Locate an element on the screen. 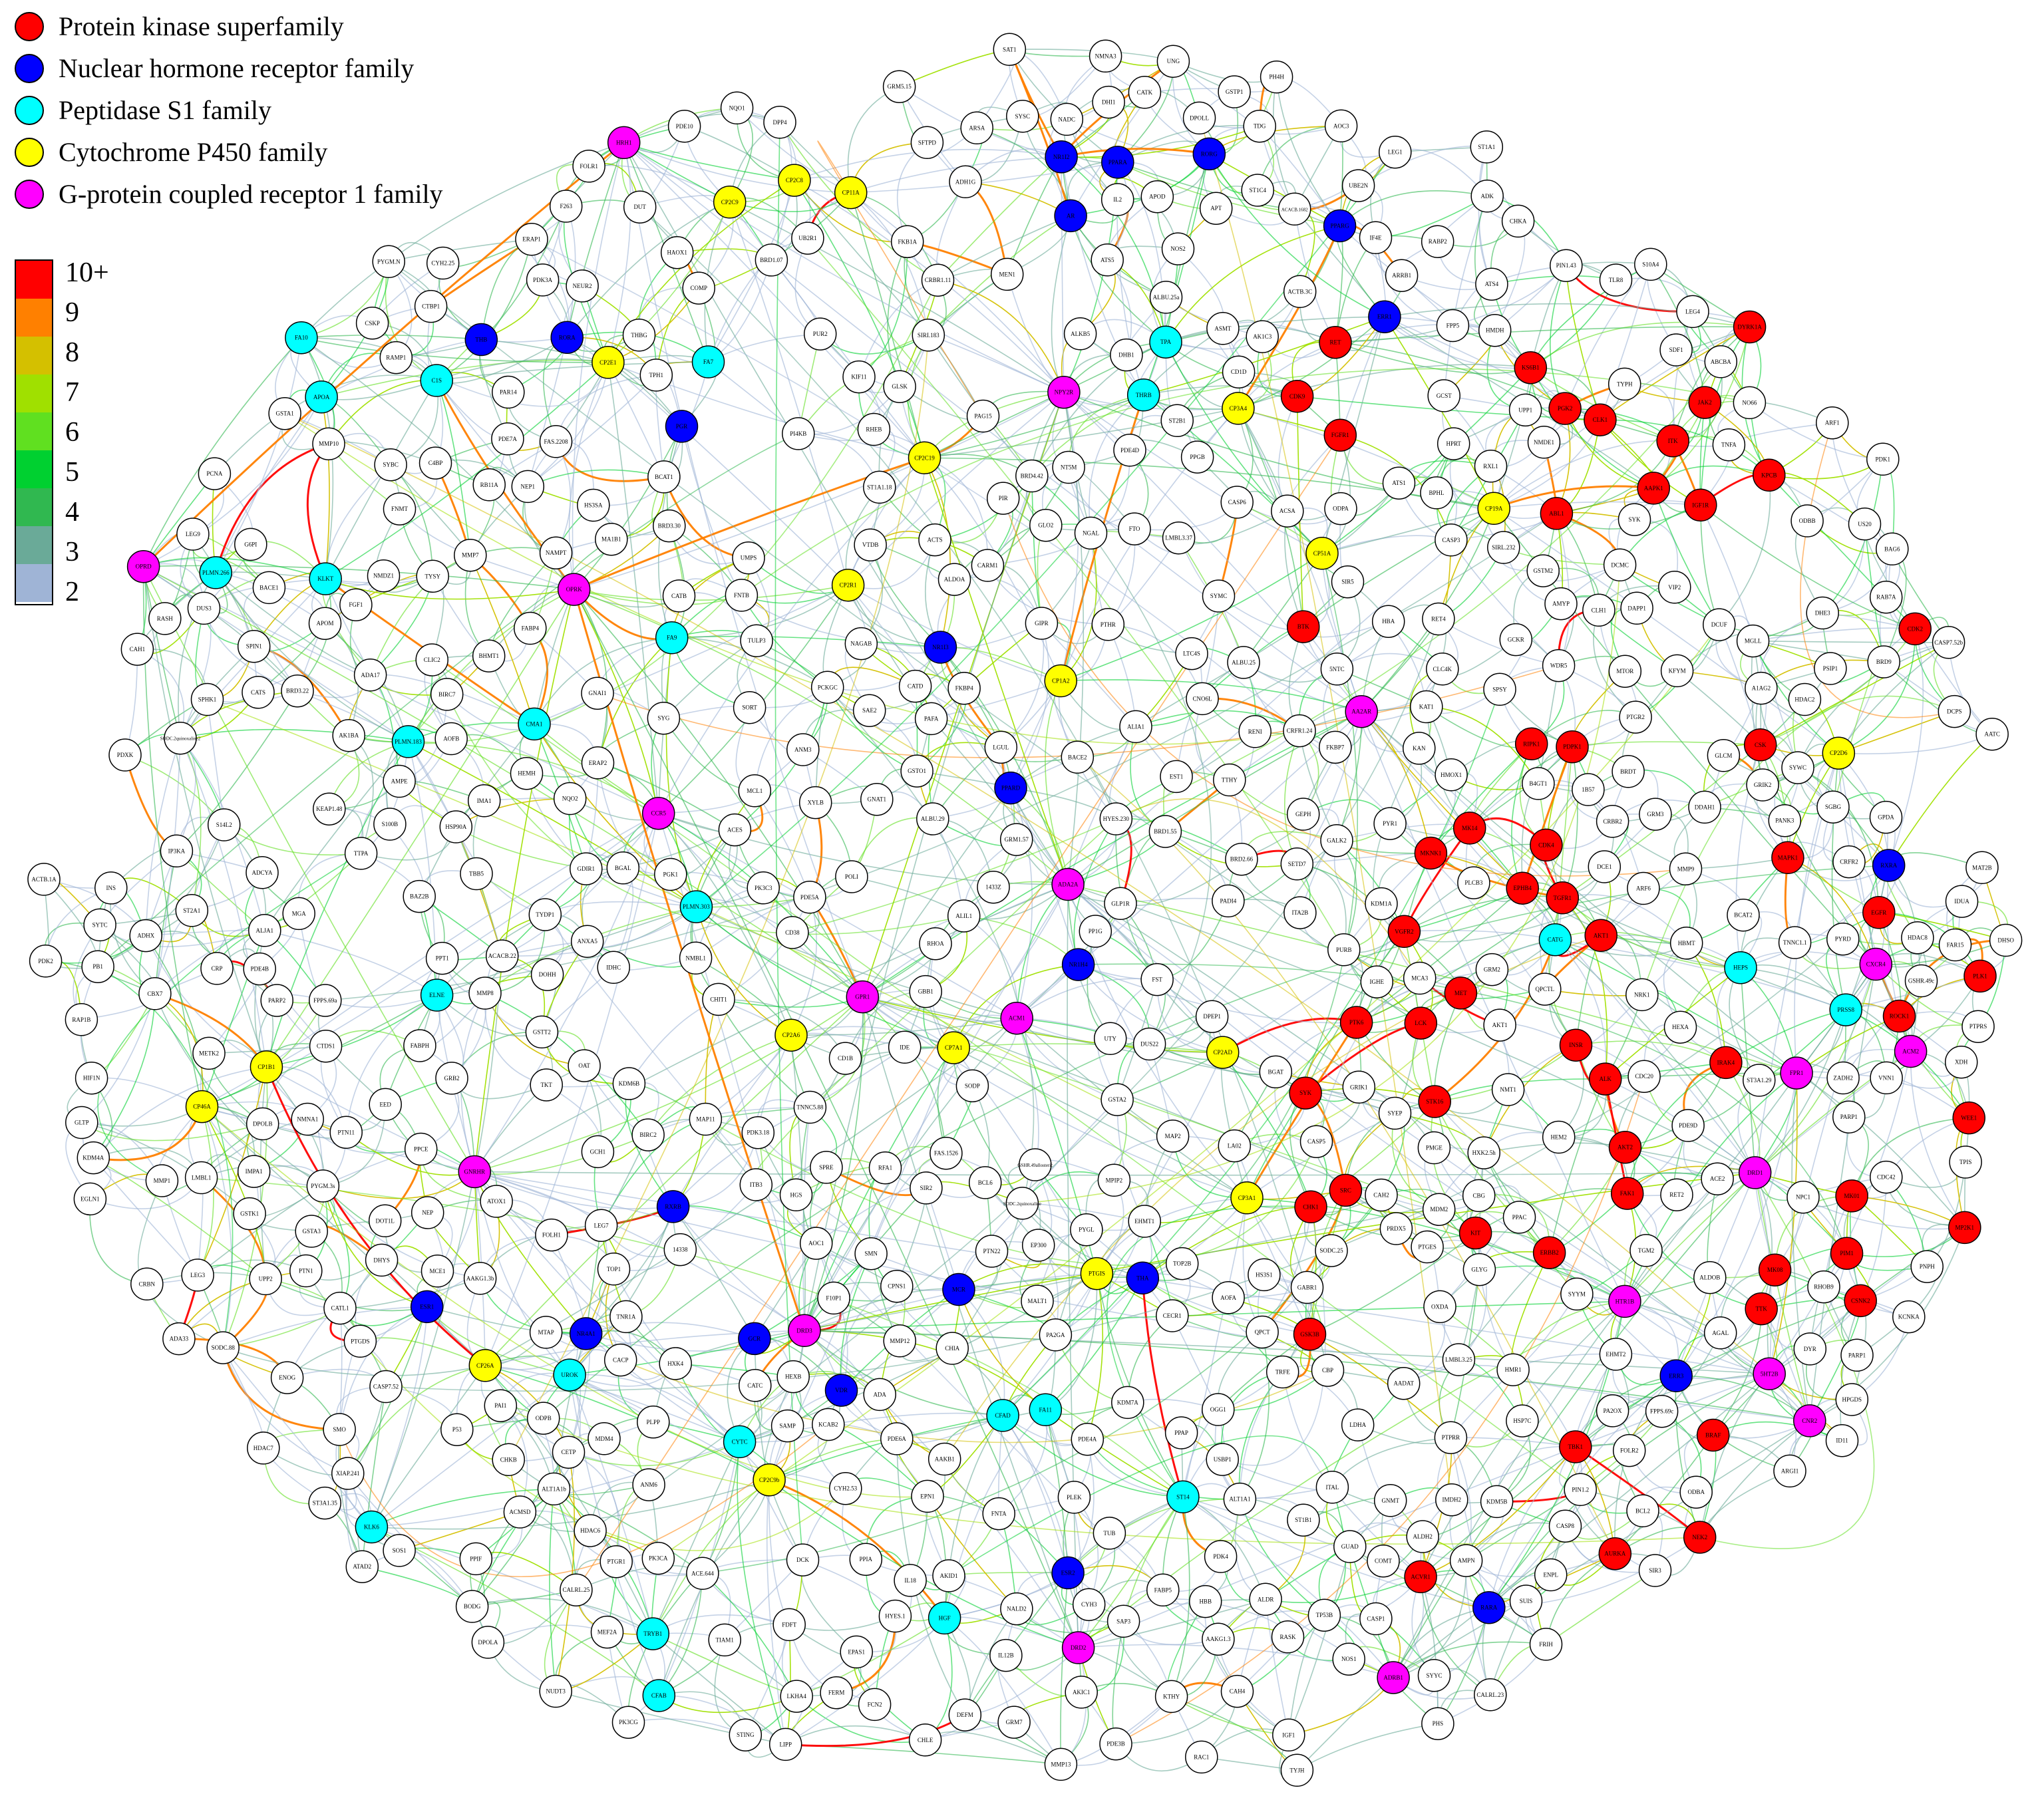 The width and height of the screenshot is (2044, 1802). node-label: DOT1L is located at coordinates (385, 1220).